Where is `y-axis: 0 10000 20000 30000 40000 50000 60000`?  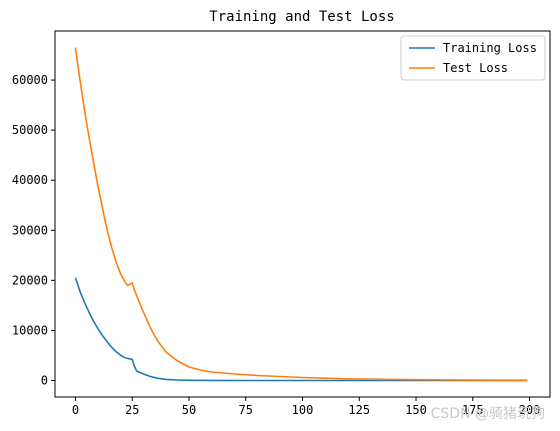 y-axis: 0 10000 20000 30000 40000 50000 60000 is located at coordinates (33, 230).